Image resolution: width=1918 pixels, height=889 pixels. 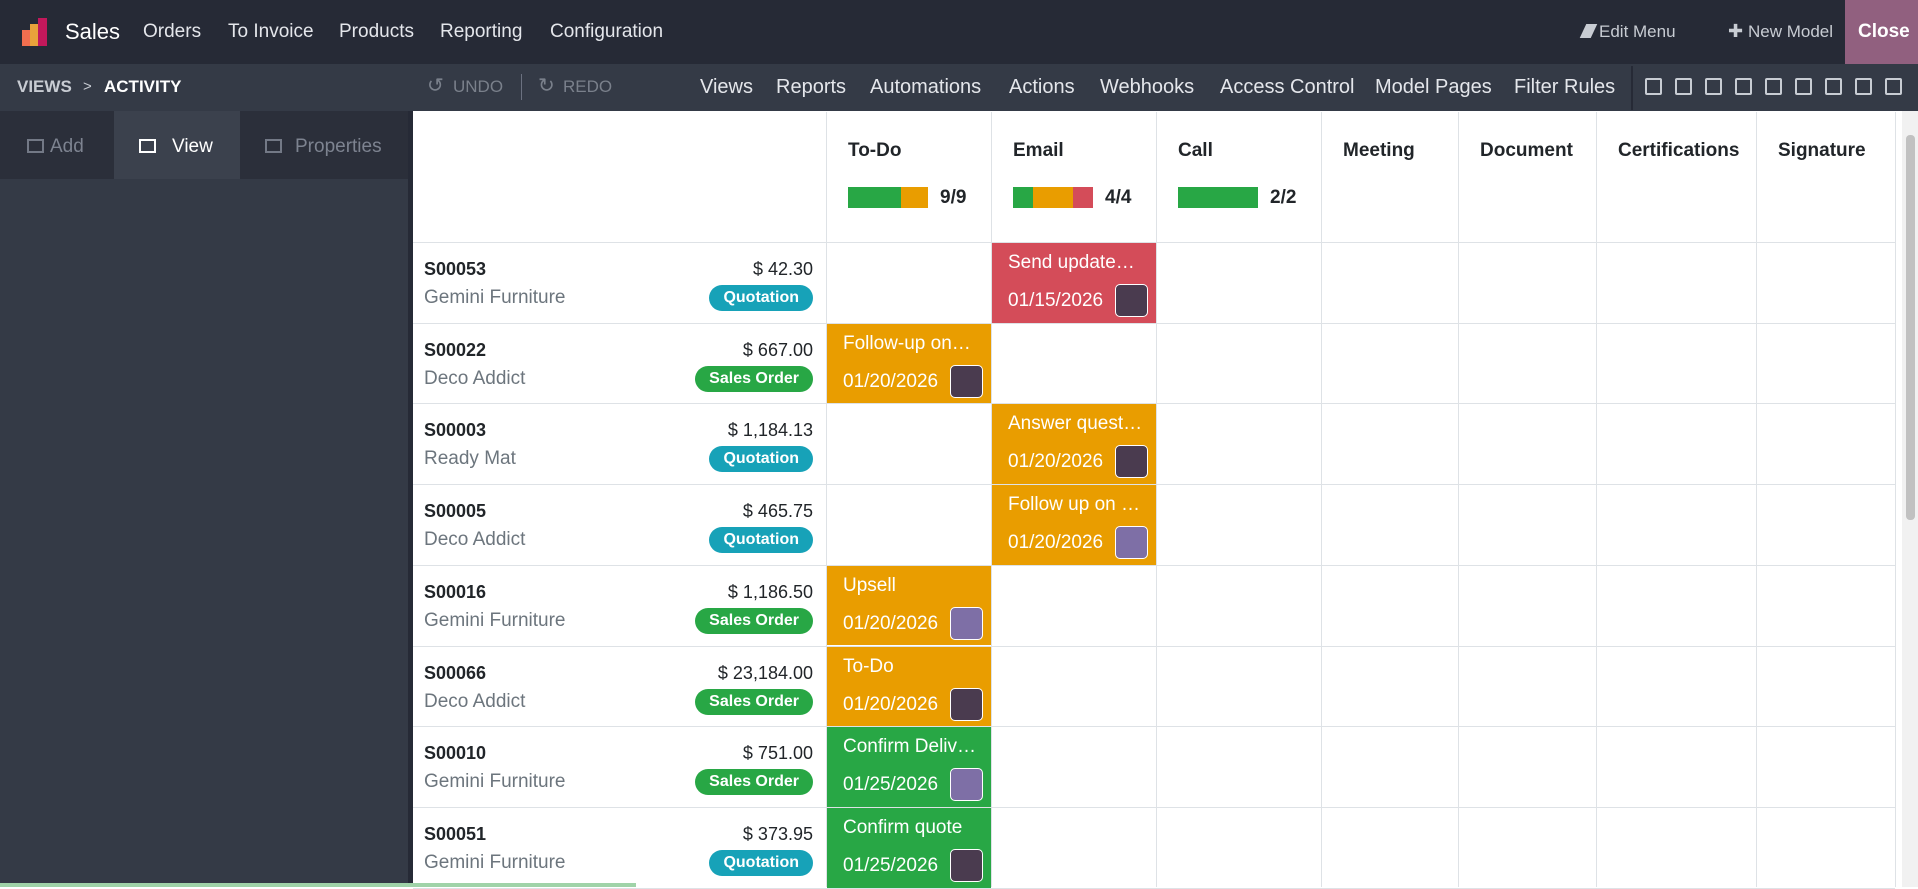 What do you see at coordinates (410, 499) in the screenshot?
I see `sidebar-edge` at bounding box center [410, 499].